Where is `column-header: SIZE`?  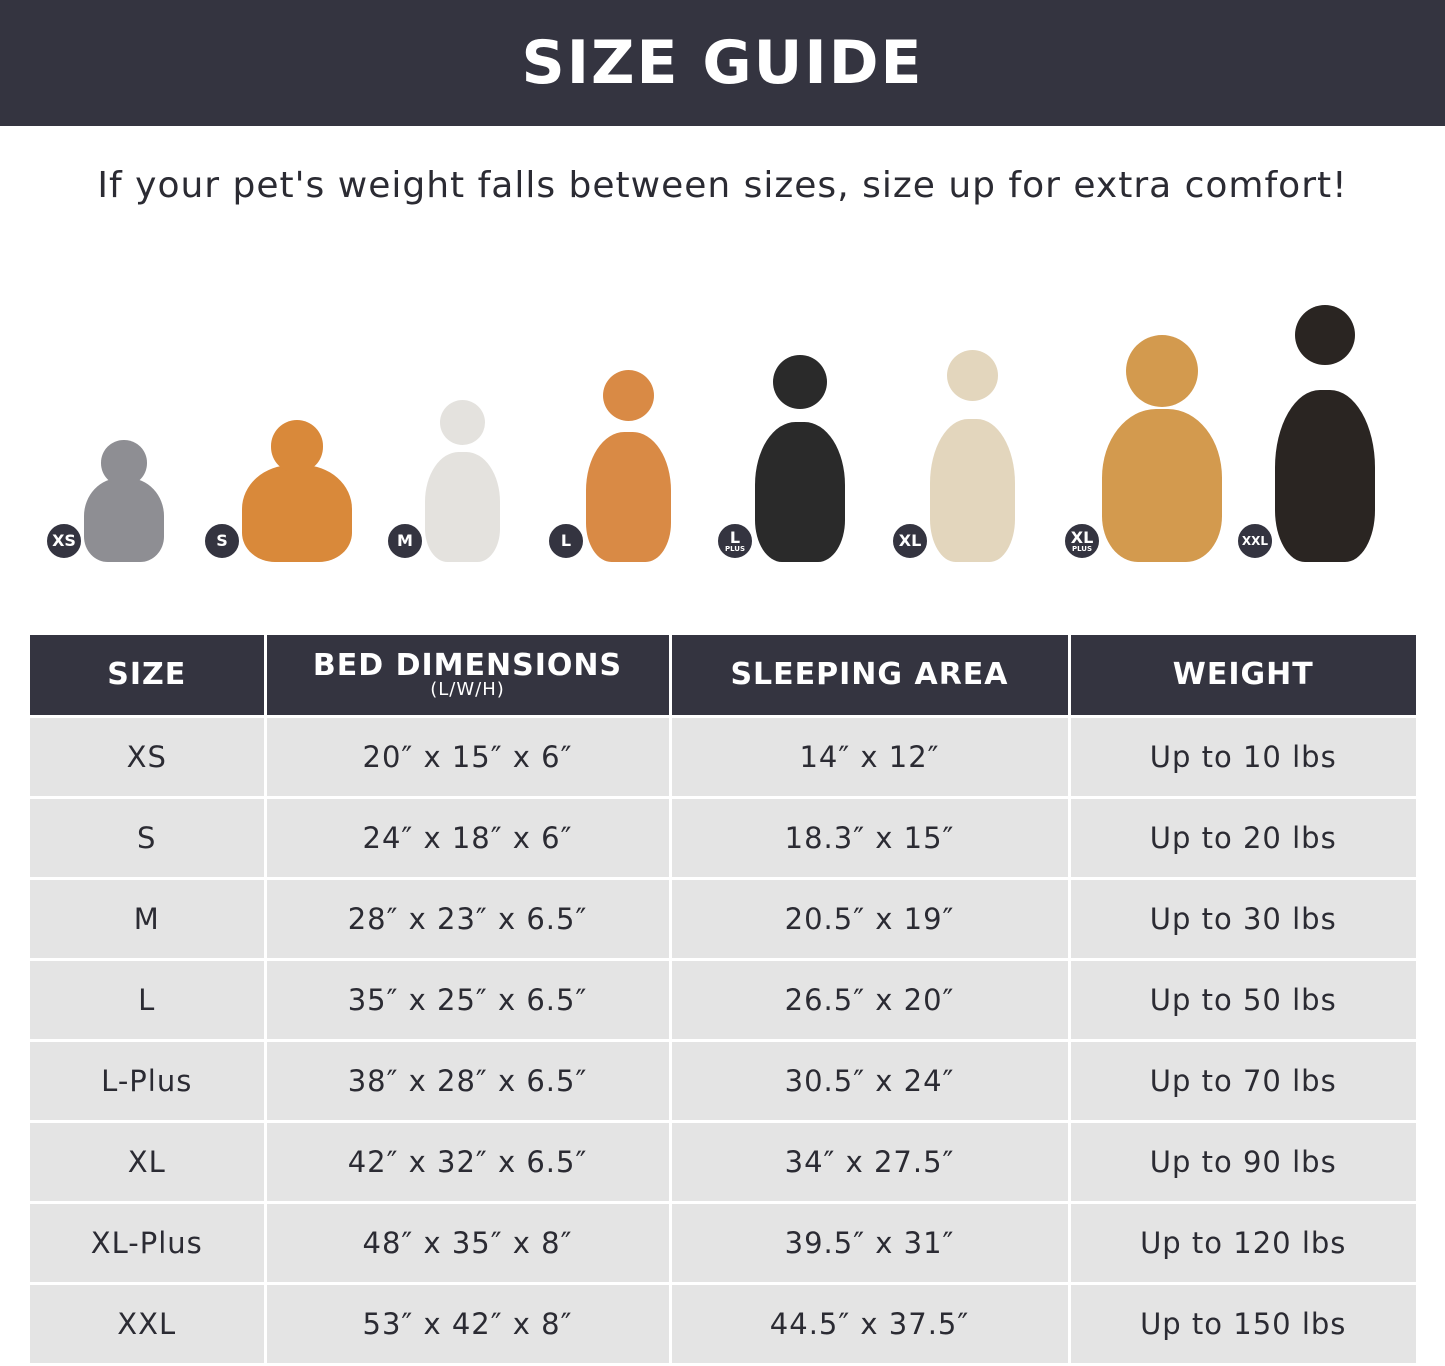
column-header: SIZE is located at coordinates (148, 676).